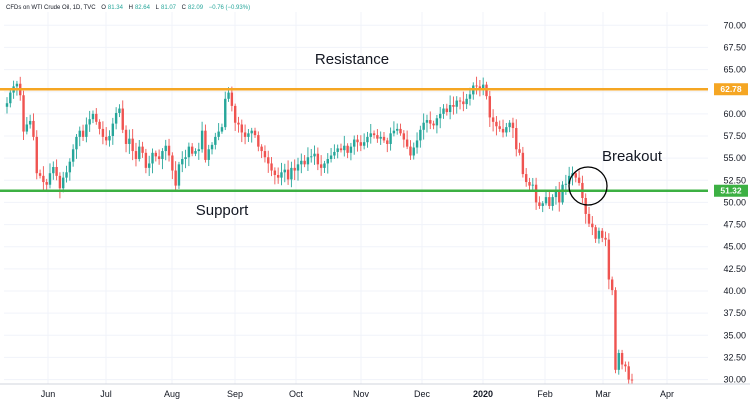  Describe the element at coordinates (734, 225) in the screenshot. I see `y-tick-label: 47.50` at that location.